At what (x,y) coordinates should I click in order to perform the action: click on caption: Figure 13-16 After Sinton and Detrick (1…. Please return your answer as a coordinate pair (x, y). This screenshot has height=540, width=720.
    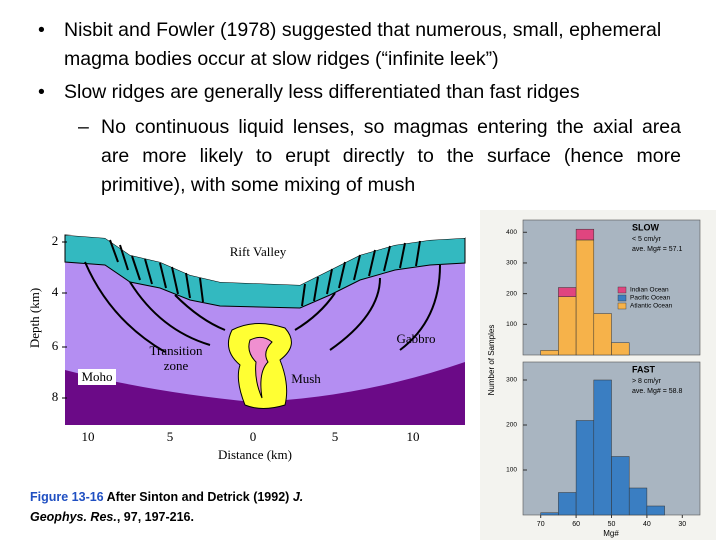
    Looking at the image, I should click on (190, 507).